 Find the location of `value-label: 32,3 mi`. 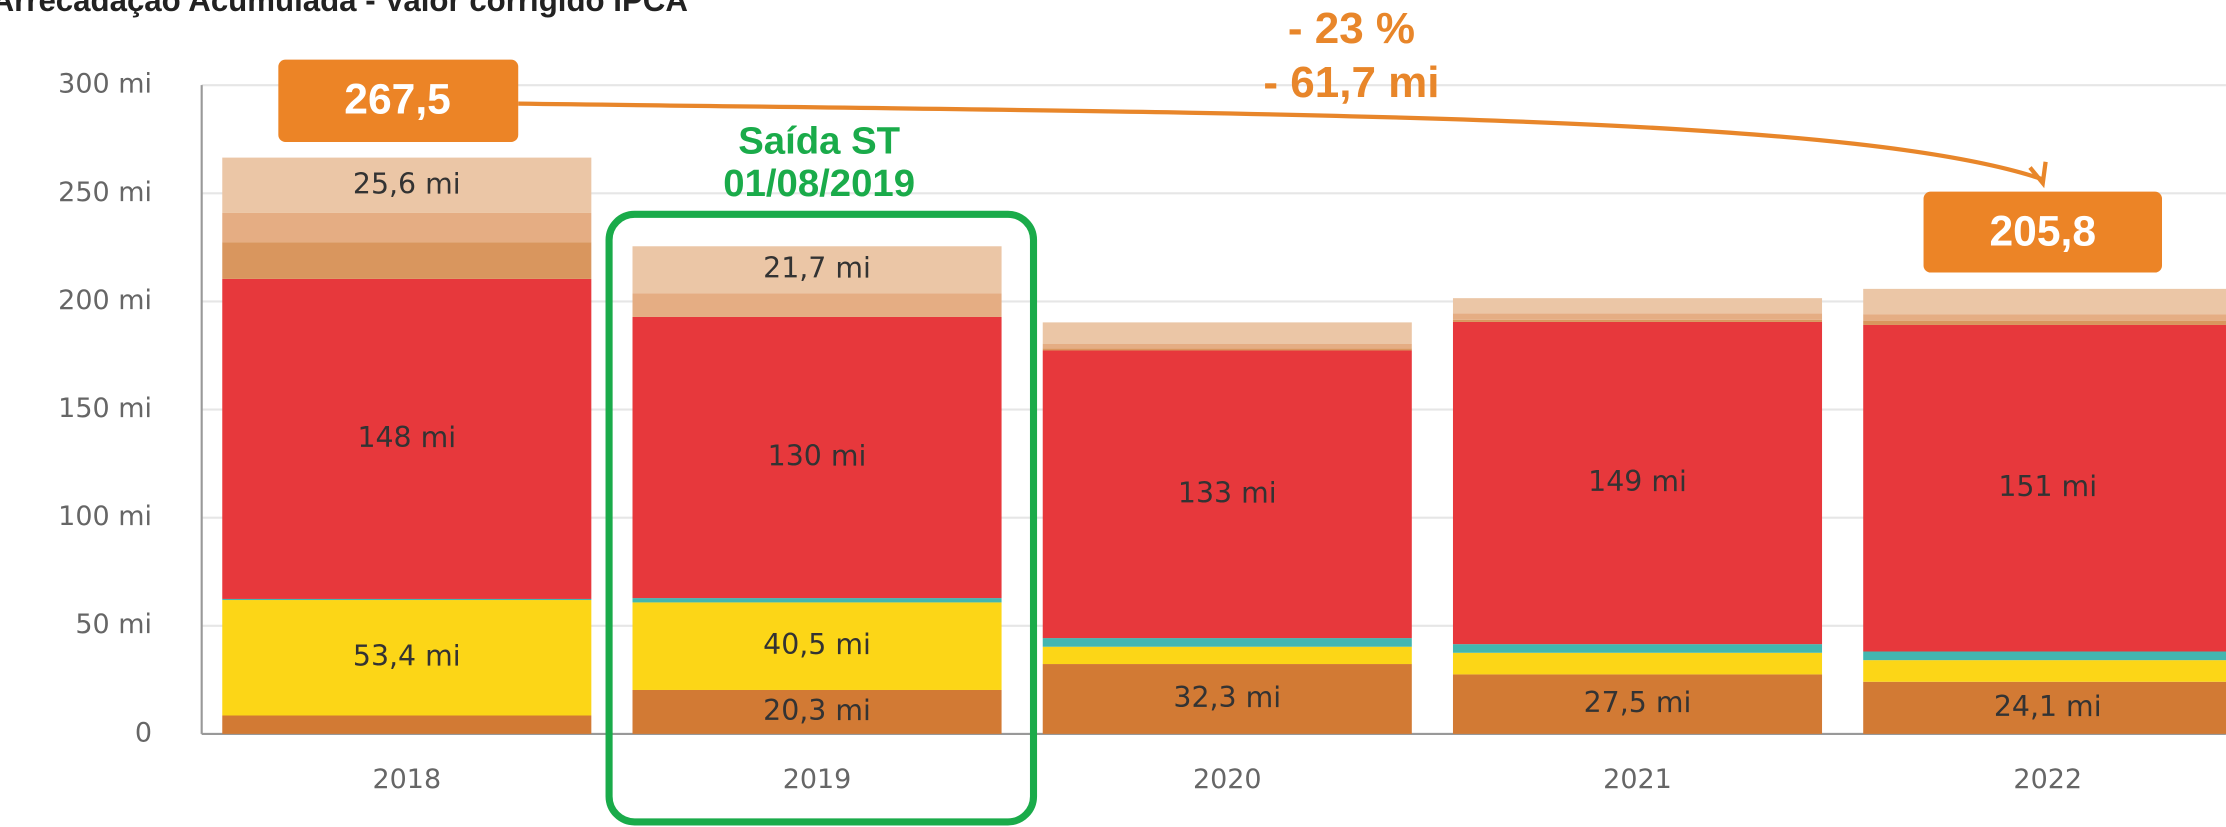

value-label: 32,3 mi is located at coordinates (1227, 697).